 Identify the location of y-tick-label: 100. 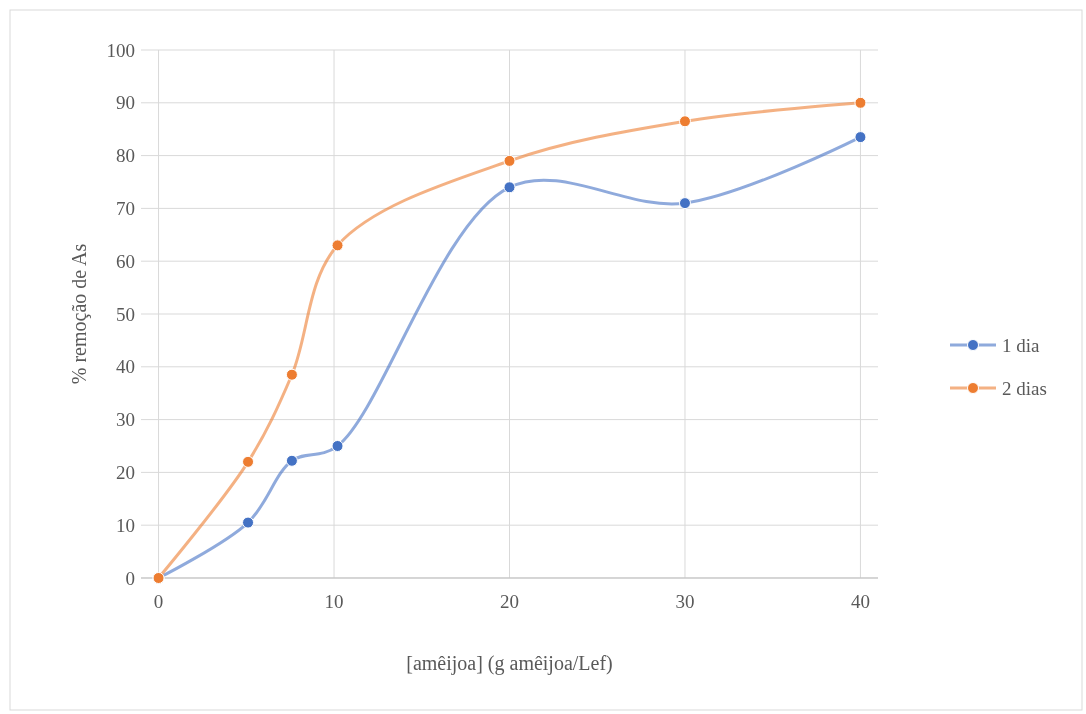
(120, 50).